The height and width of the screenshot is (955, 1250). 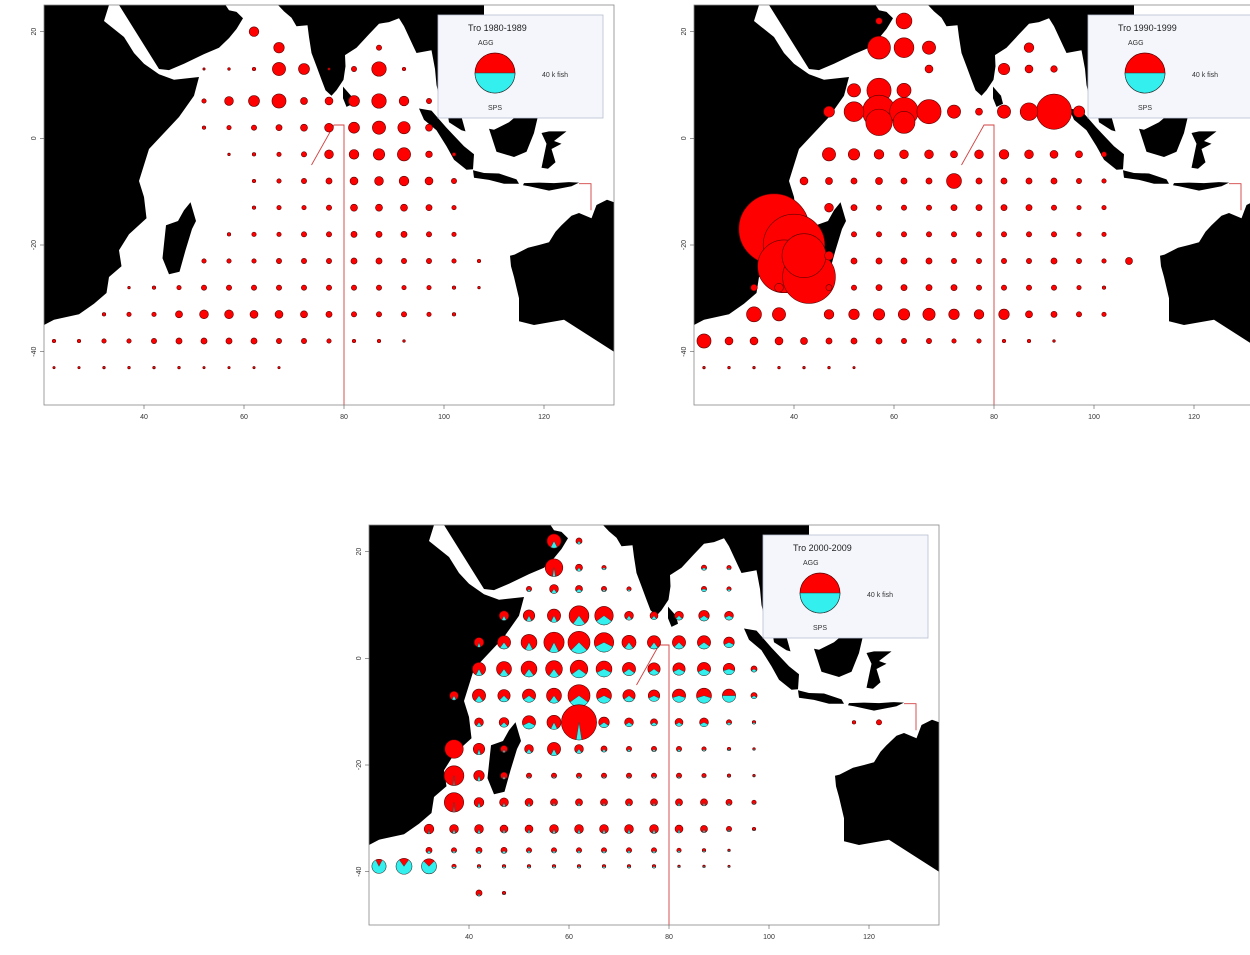 What do you see at coordinates (497, 28) in the screenshot?
I see `legend-title: Tro 1980-1989` at bounding box center [497, 28].